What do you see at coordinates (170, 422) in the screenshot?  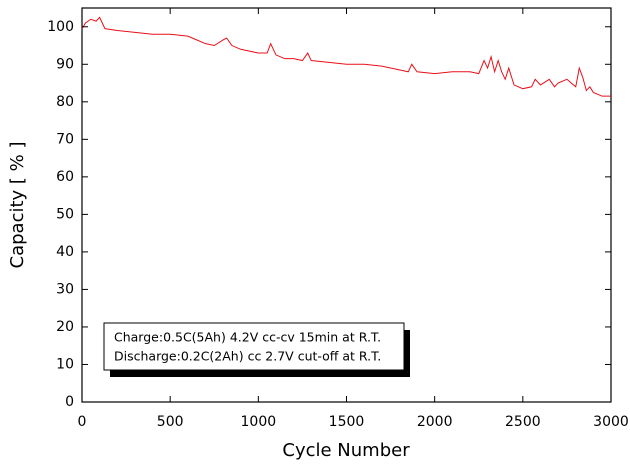 I see `x-tick-label: 500` at bounding box center [170, 422].